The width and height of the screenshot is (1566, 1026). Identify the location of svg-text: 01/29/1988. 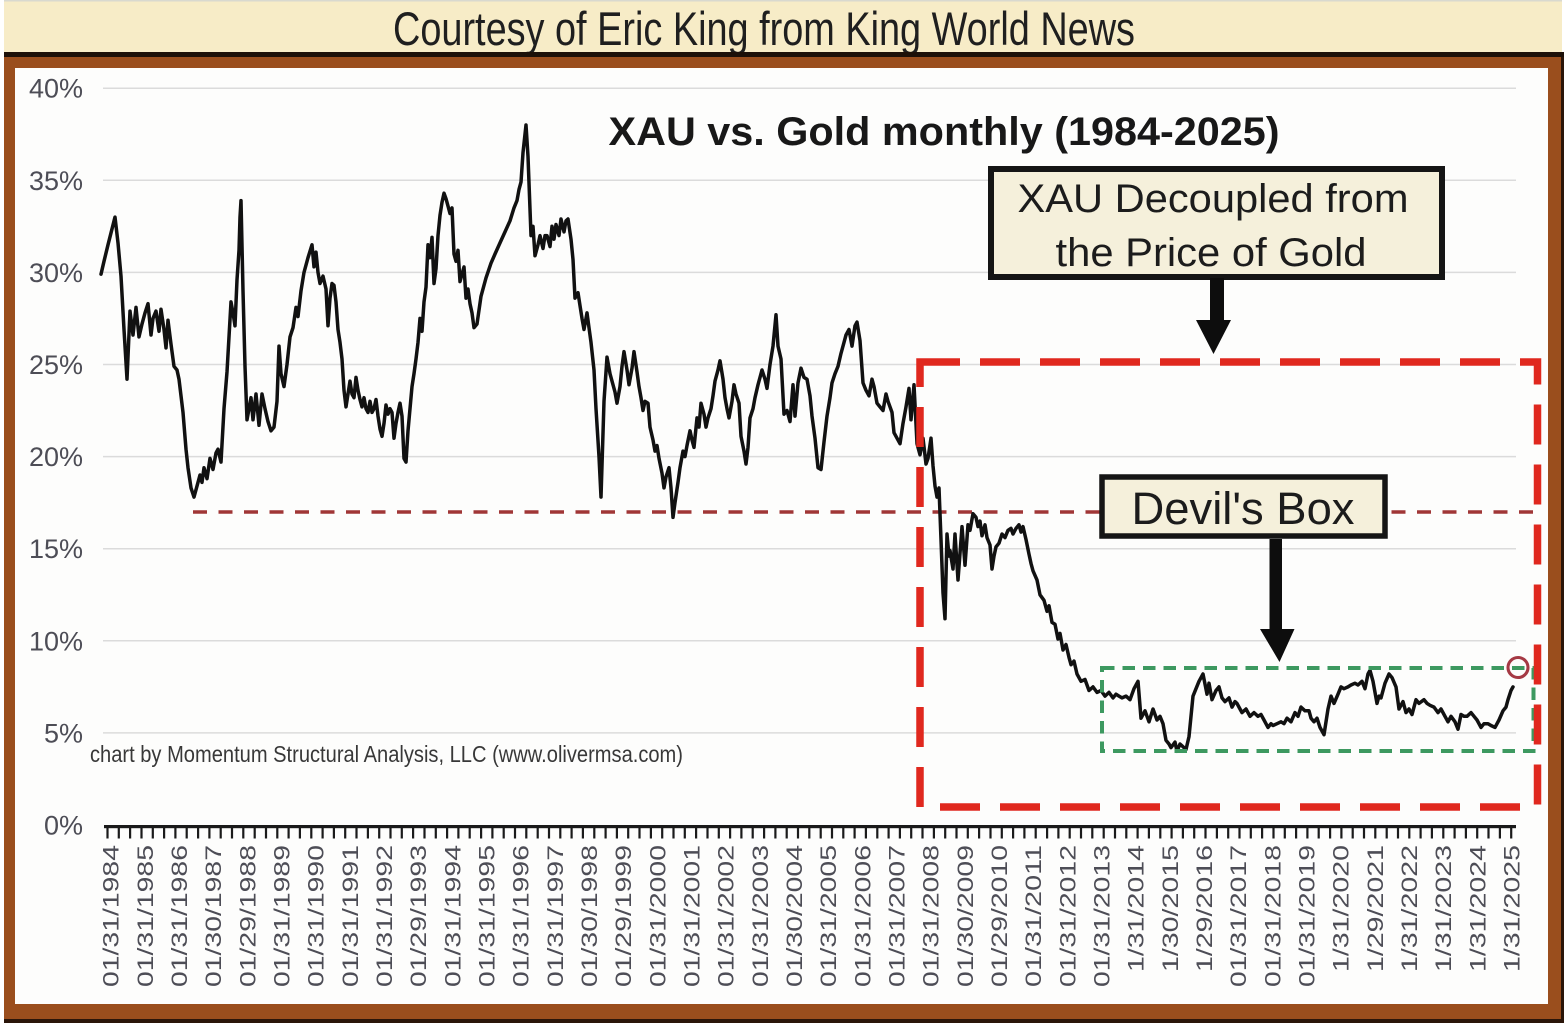
(247, 916).